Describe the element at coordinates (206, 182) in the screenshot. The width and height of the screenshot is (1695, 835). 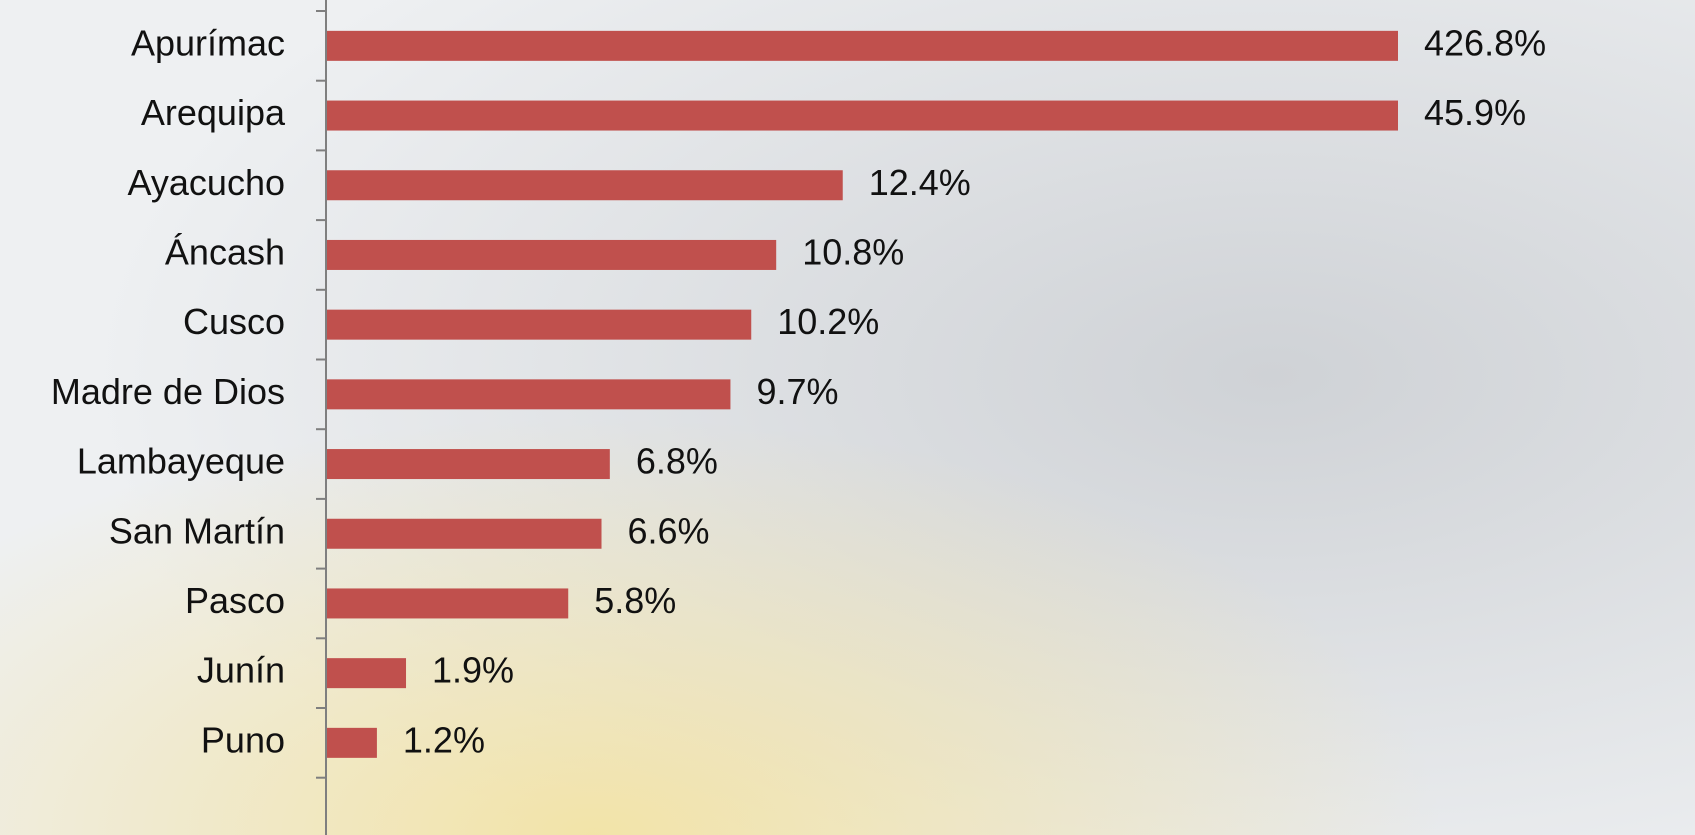
I see `y-tick-label: Ayacucho` at that location.